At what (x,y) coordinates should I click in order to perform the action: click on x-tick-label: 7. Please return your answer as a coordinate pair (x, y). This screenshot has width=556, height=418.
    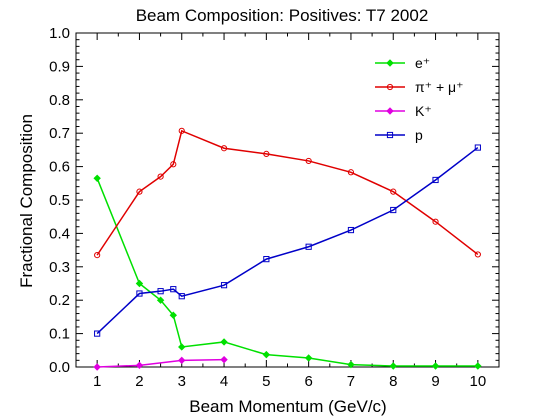
    Looking at the image, I should click on (351, 381).